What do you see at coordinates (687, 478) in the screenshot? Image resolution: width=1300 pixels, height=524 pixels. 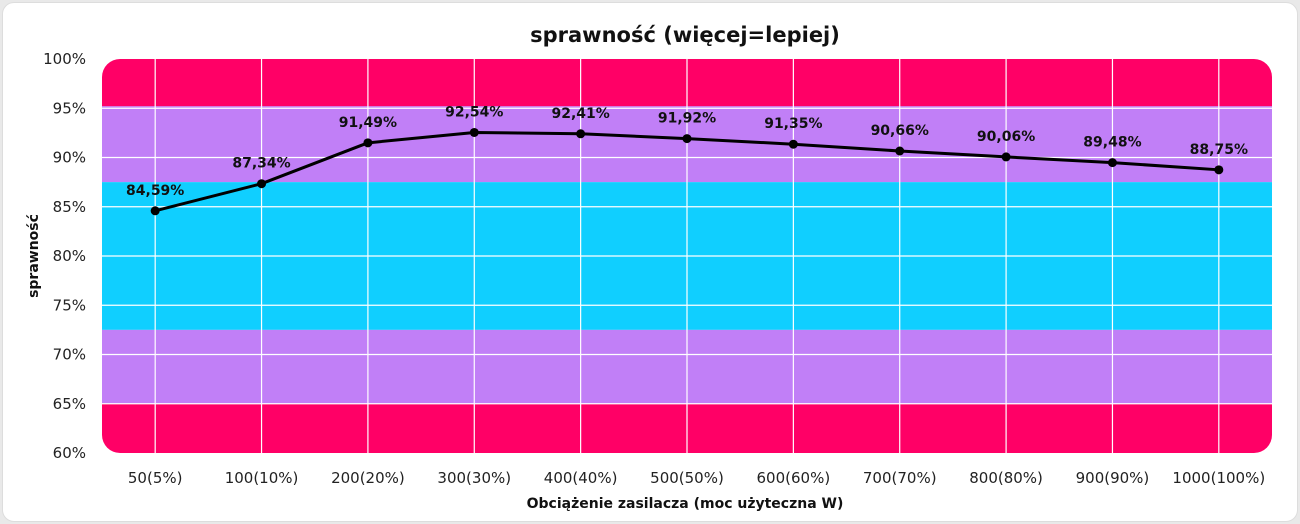 I see `x-tick-label: 500(50%)` at bounding box center [687, 478].